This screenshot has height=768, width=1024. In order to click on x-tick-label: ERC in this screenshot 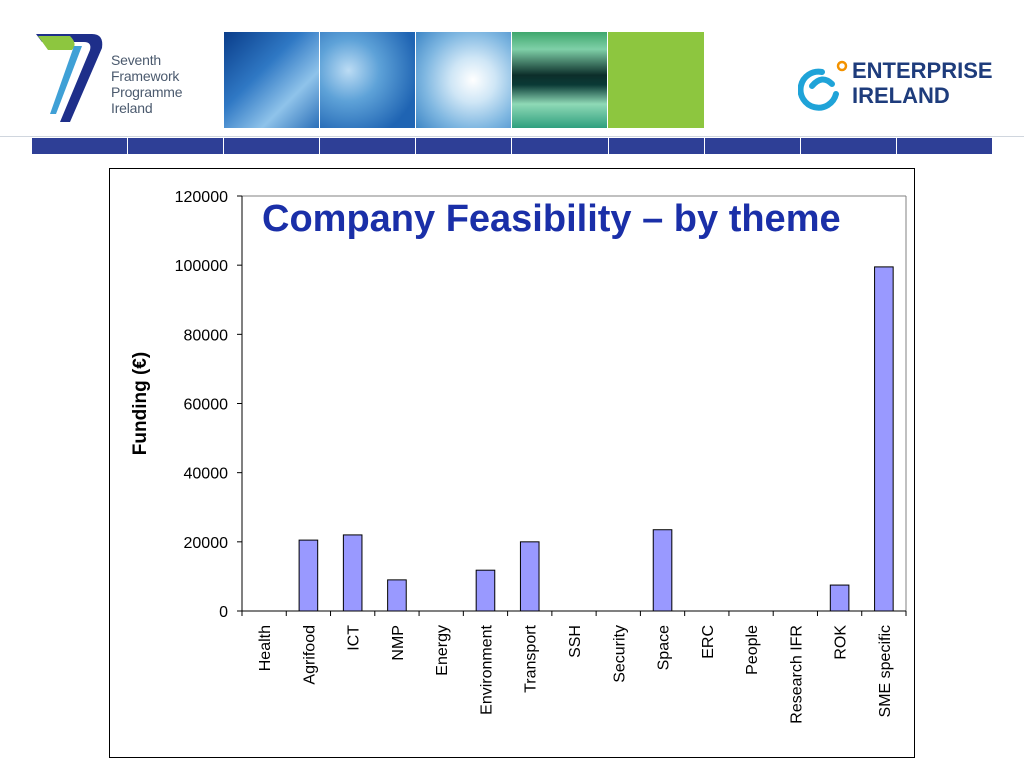, I will do `click(708, 642)`.